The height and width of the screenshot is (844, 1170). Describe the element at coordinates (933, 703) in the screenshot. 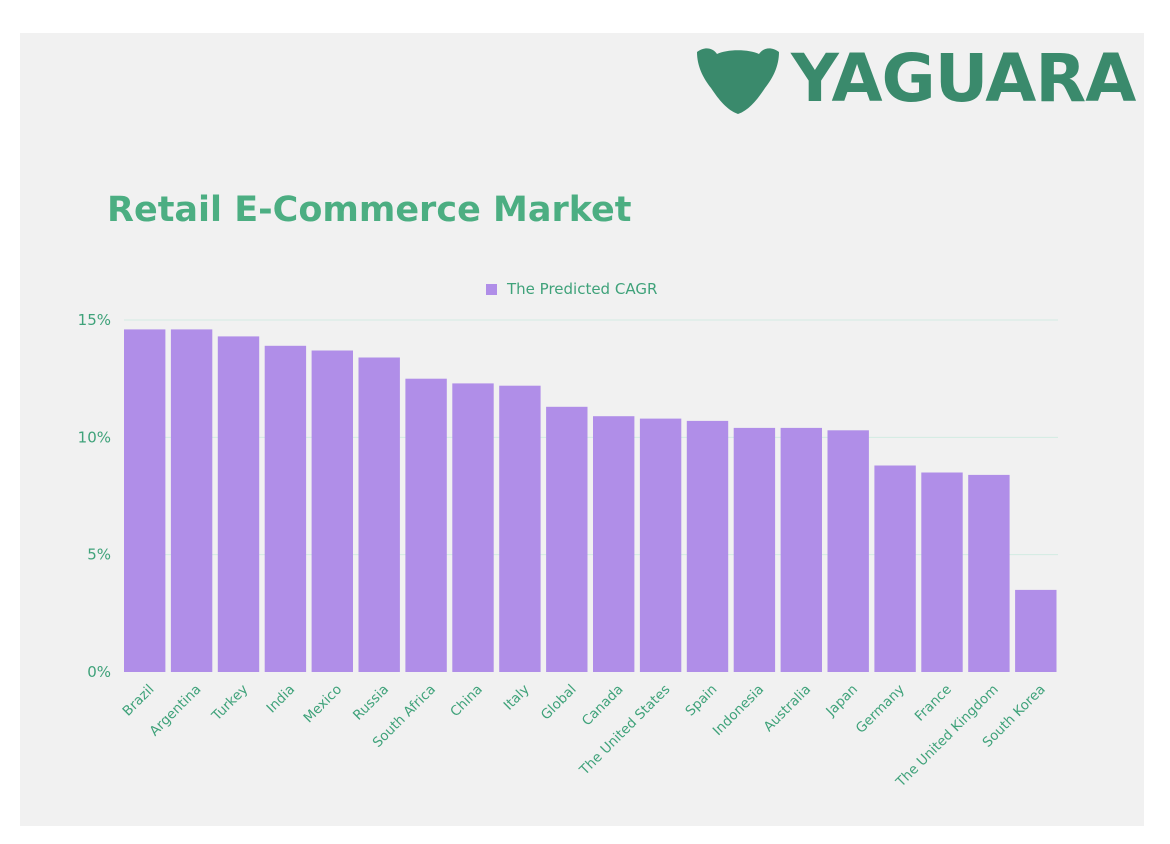

I see `x-tick-label: France` at that location.